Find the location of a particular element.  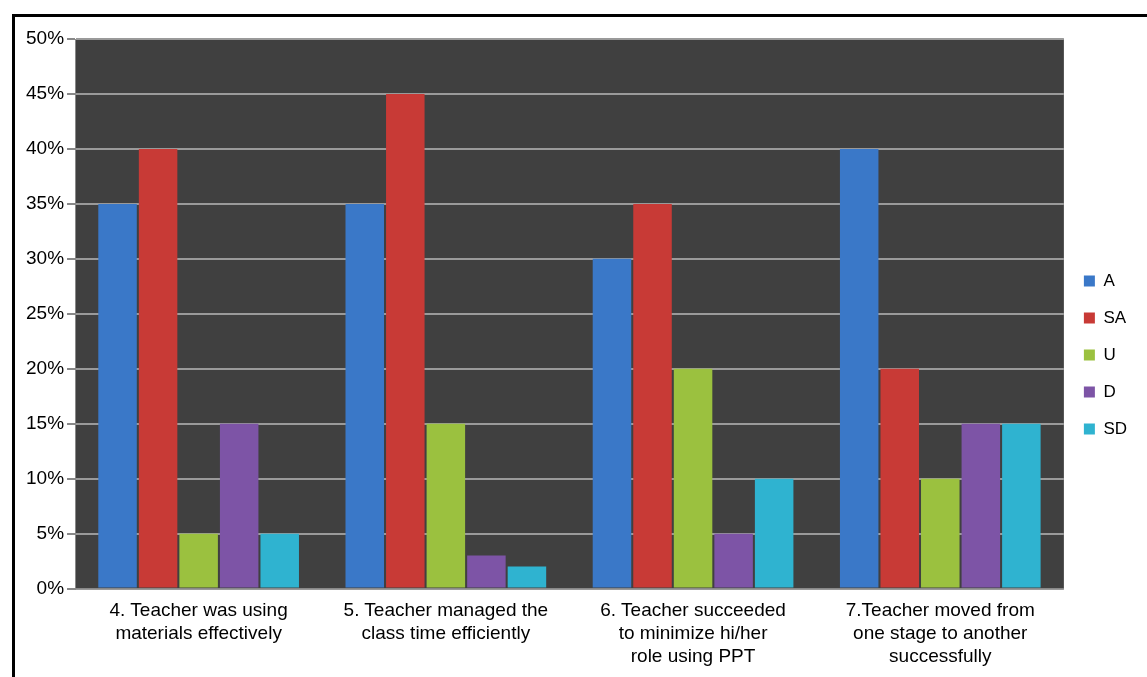

y-tick-label: 25% is located at coordinates (45, 313).